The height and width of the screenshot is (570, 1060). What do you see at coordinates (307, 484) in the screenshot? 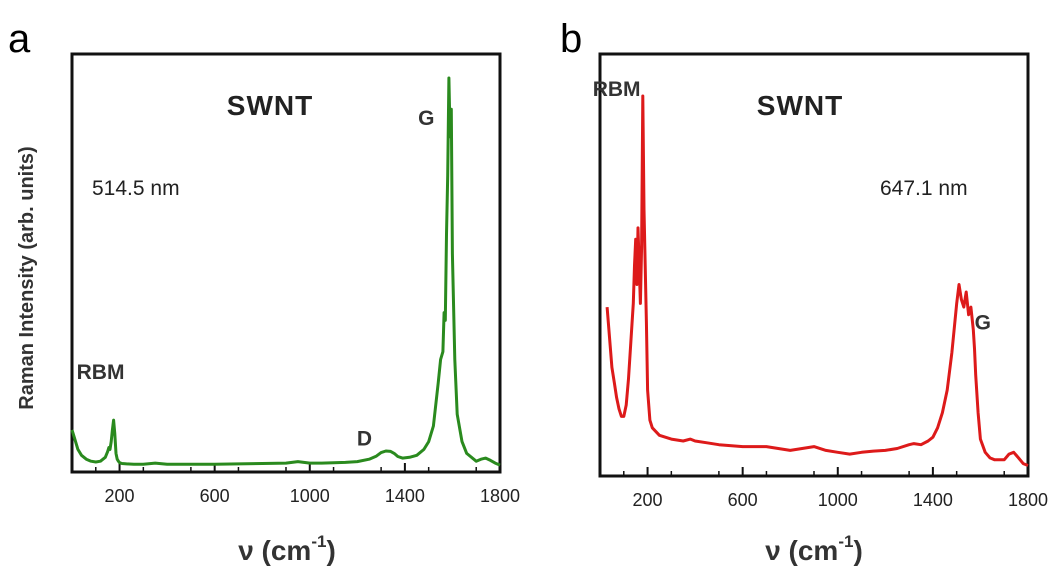
I see `x-ticks-a: 200 600 1000 1400 1800` at bounding box center [307, 484].